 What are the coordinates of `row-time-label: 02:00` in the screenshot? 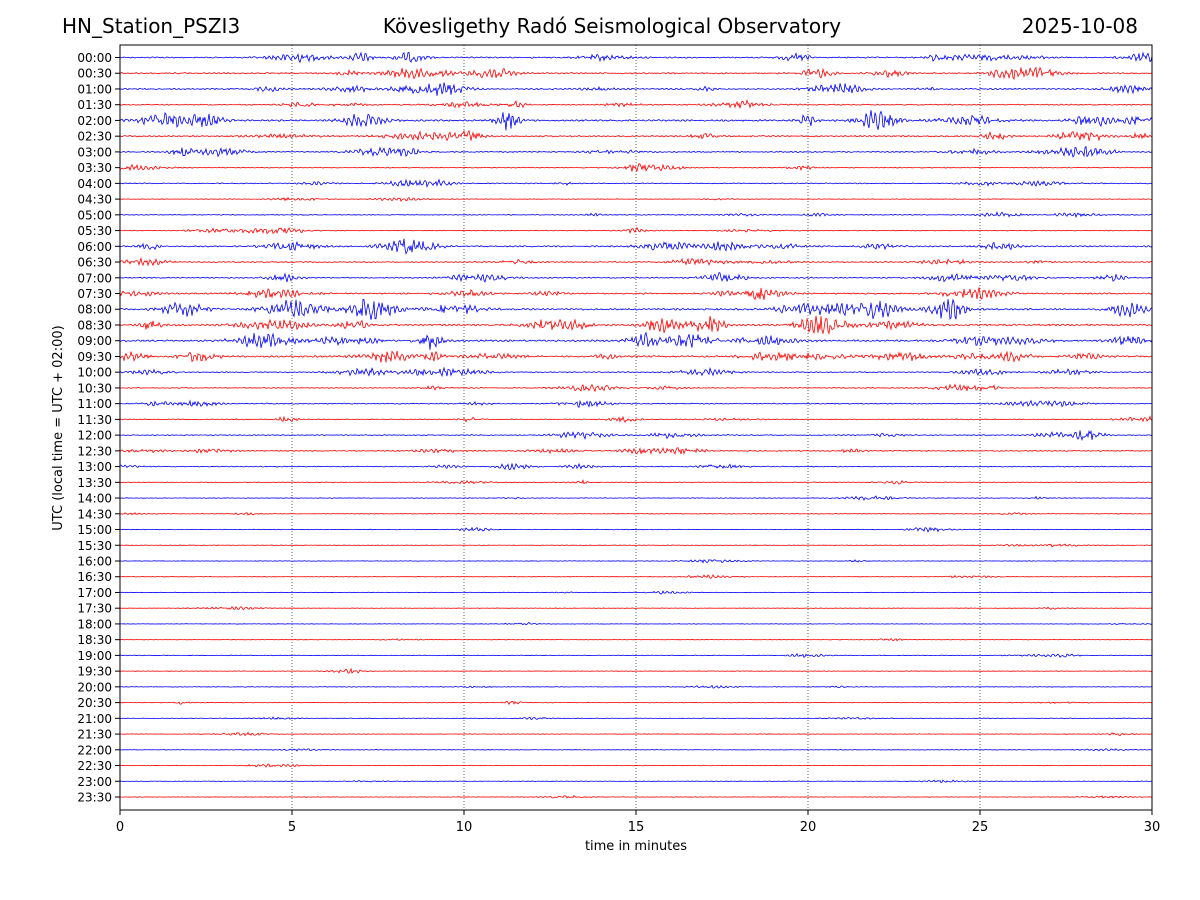 It's located at (94, 121).